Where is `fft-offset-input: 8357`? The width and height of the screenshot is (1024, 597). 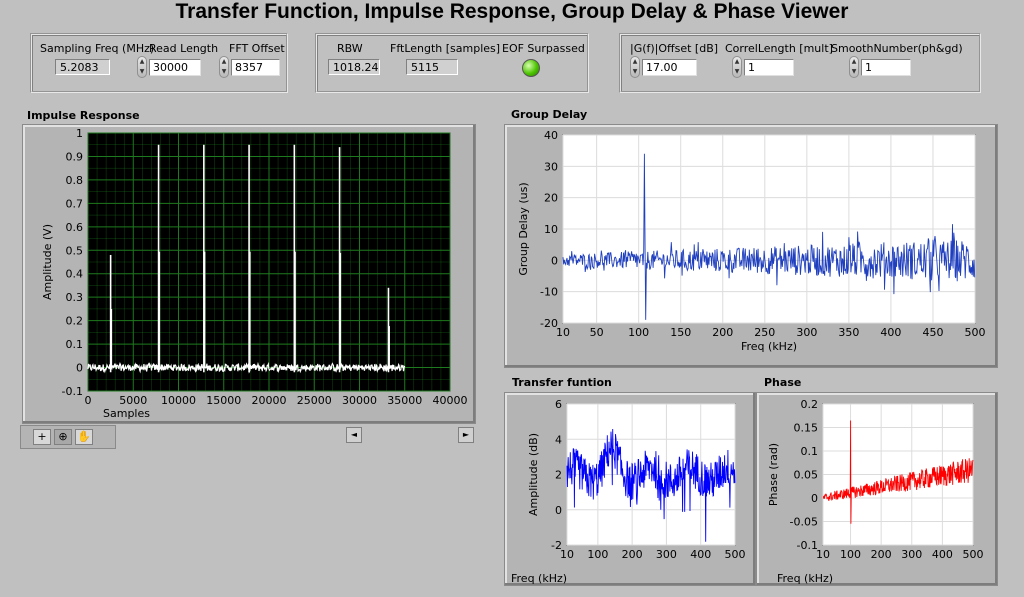 fft-offset-input: 8357 is located at coordinates (255, 67).